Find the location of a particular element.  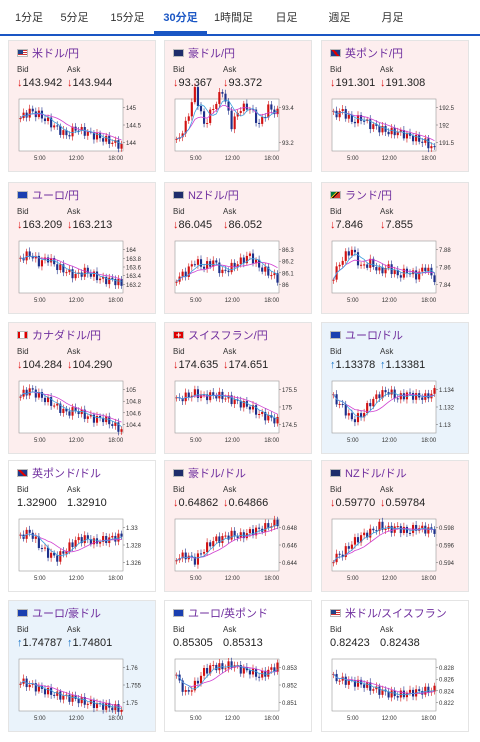

pair-title: カナダドル/円 is located at coordinates (59, 335).